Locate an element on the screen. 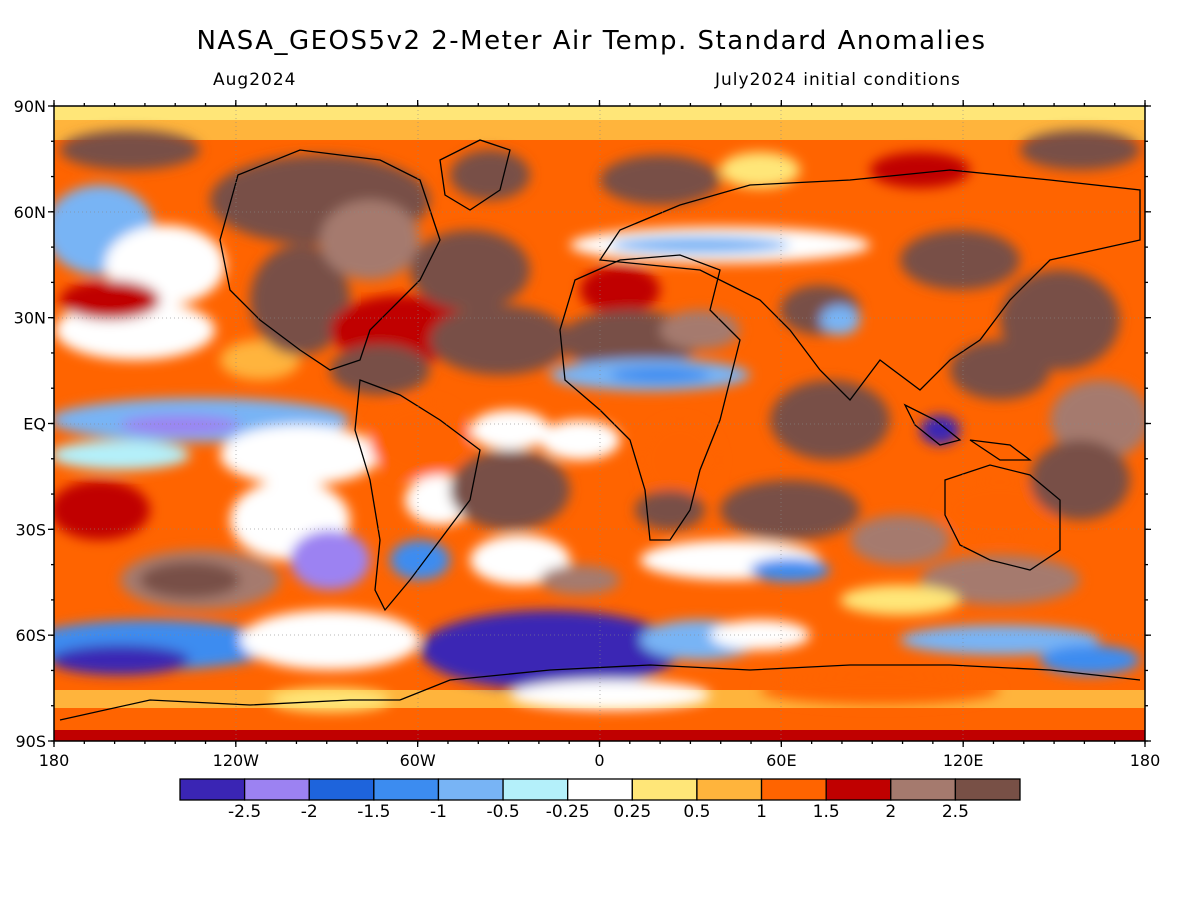 This screenshot has width=1200, height=900. lat-label: EQ is located at coordinates (34, 424).